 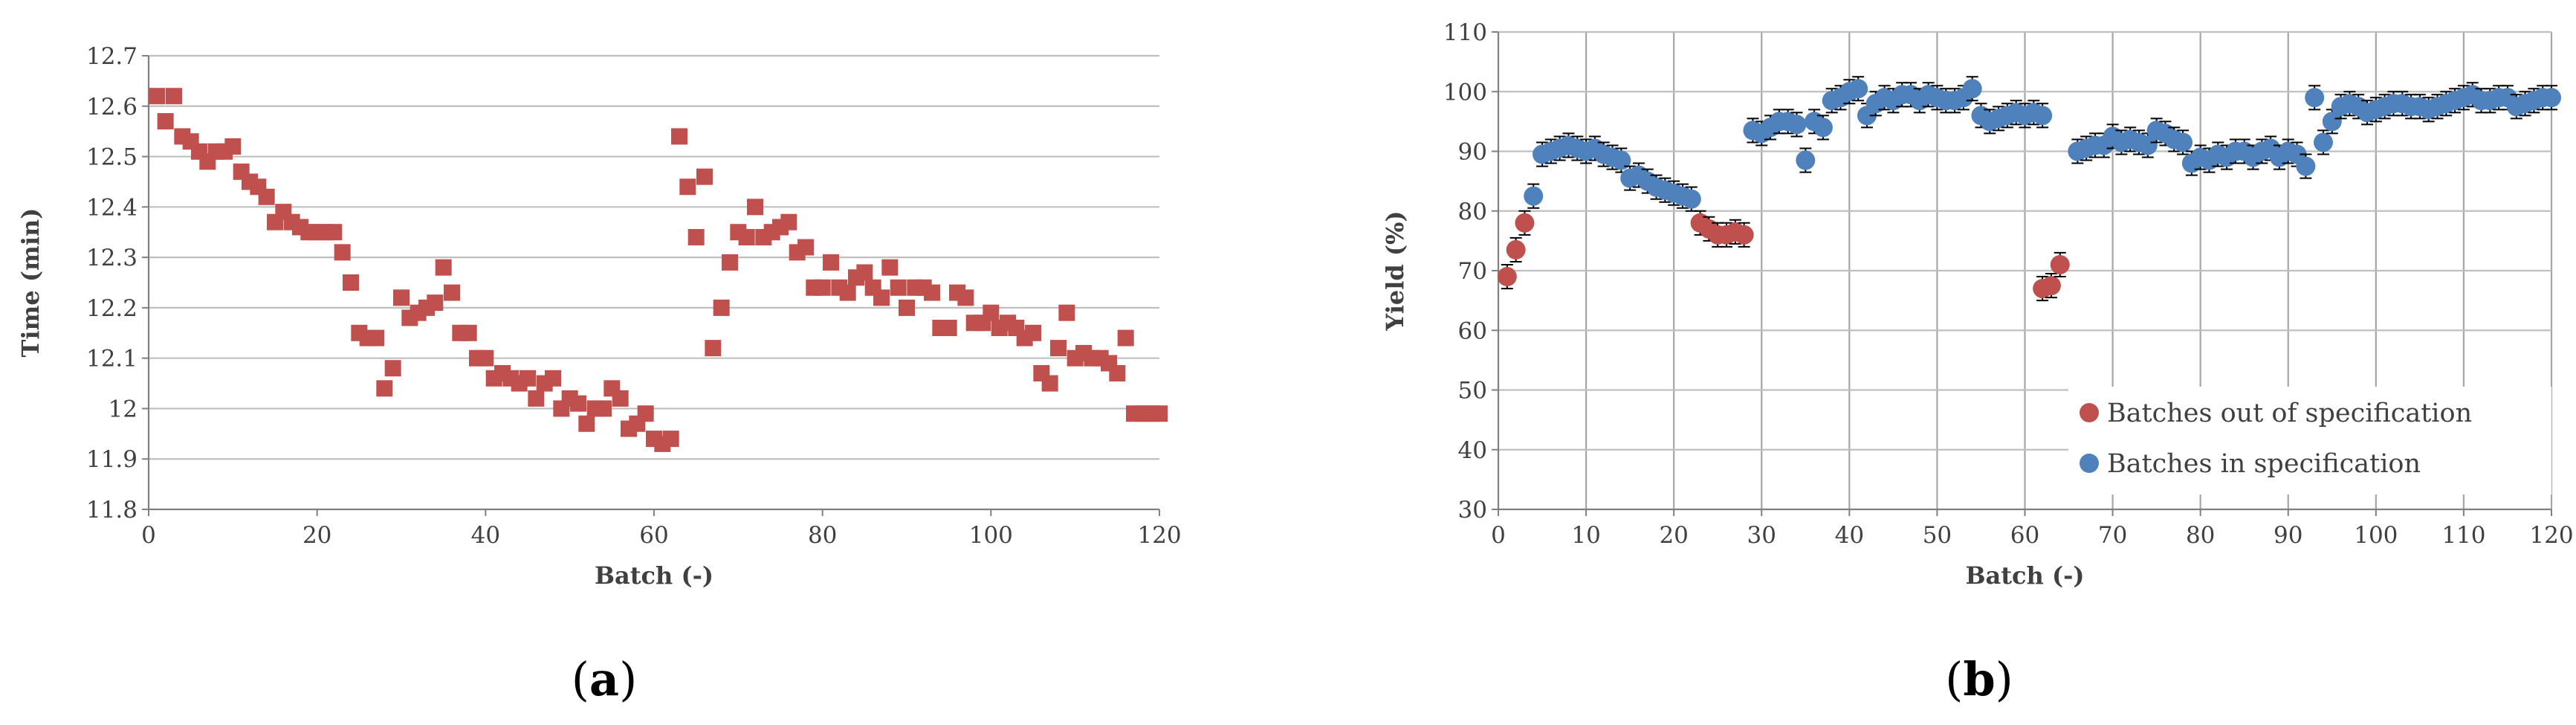 I want to click on chart-b-legend-item: Batches out of specification, so click(x=2276, y=413).